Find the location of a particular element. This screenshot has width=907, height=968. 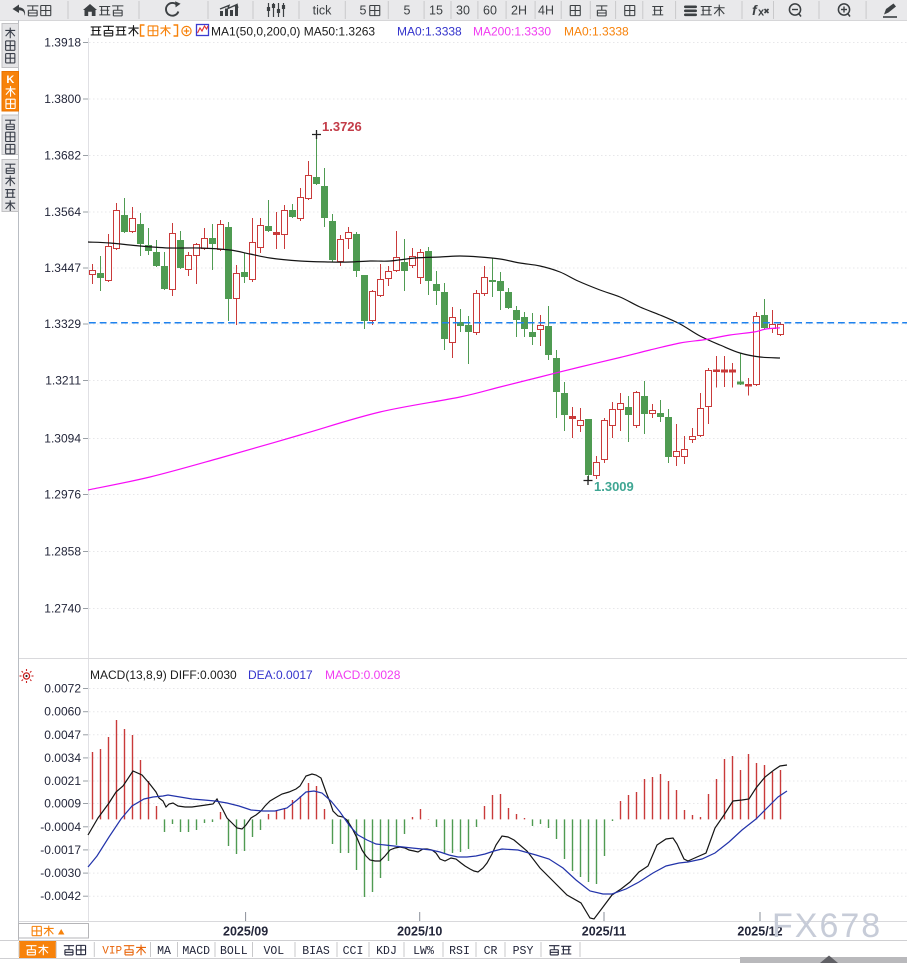

svg-text: 1.3682 is located at coordinates (62, 156).